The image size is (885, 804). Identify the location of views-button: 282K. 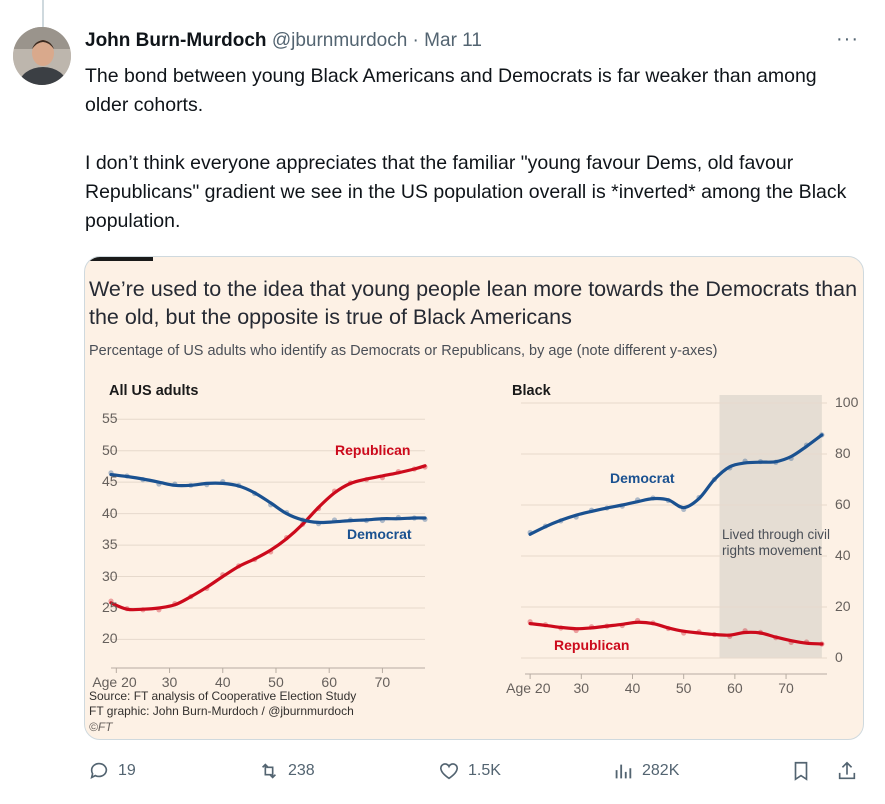
(645, 771).